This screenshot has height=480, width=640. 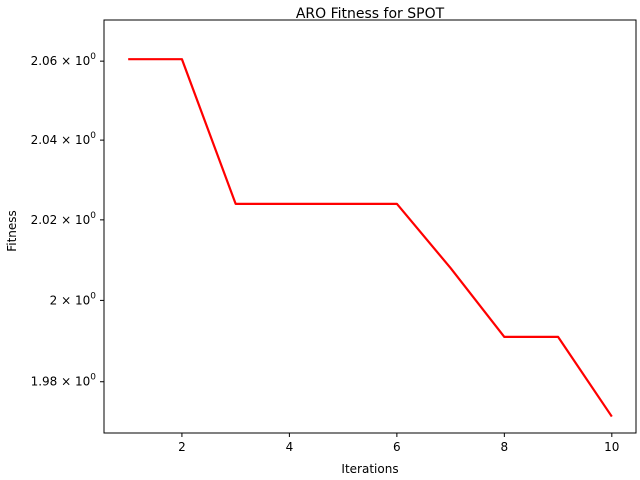 What do you see at coordinates (611, 447) in the screenshot?
I see `x-tick-label: 10` at bounding box center [611, 447].